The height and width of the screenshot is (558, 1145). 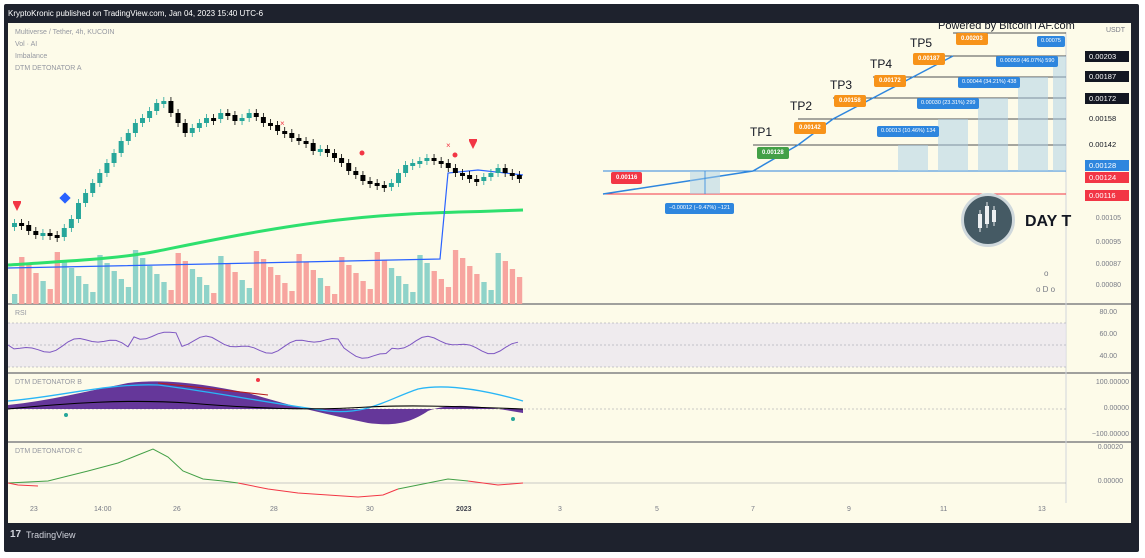 What do you see at coordinates (31, 56) in the screenshot?
I see `imbalance-legend: Imbalance` at bounding box center [31, 56].